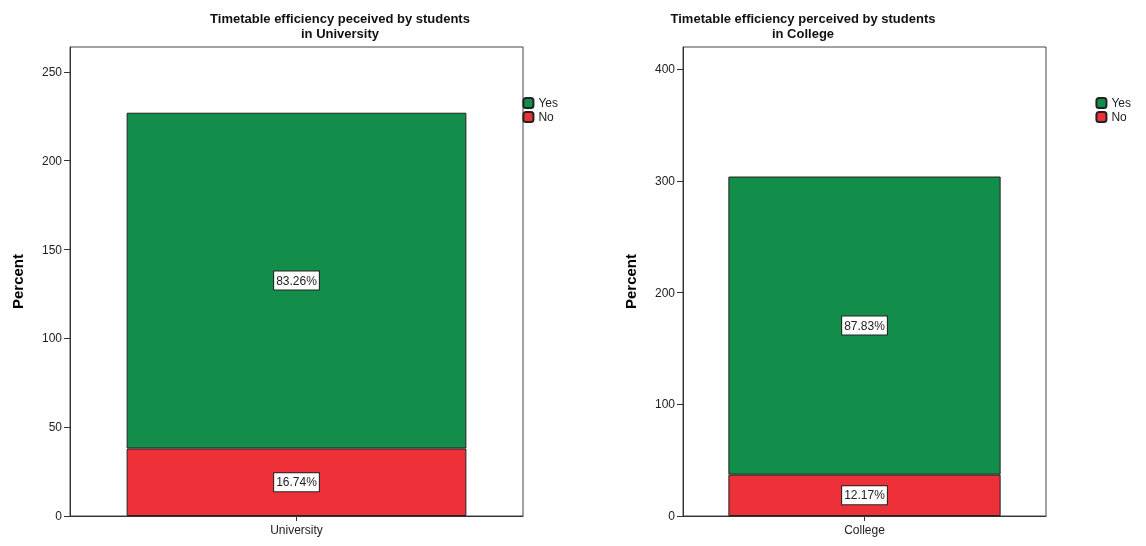 This screenshot has height=546, width=1146. I want to click on annotation: 16.74%, so click(297, 482).